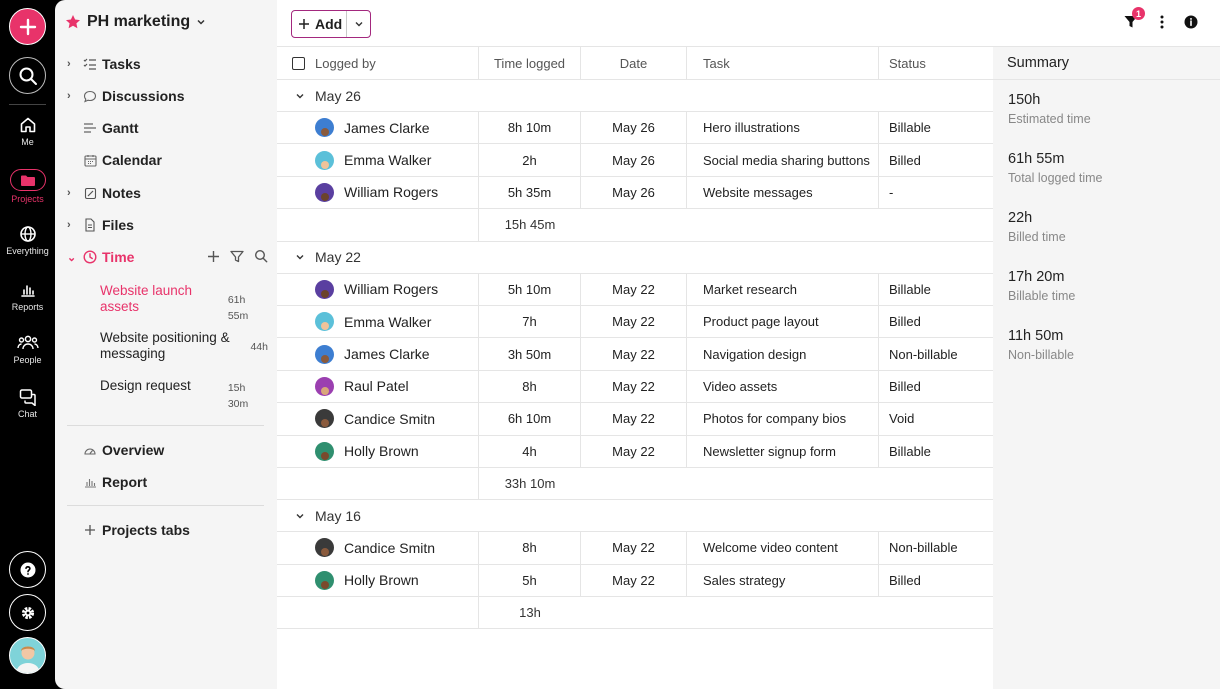 Image resolution: width=1220 pixels, height=689 pixels. I want to click on time-subitem-website-positioning: Website positioning & messaging 44h, so click(184, 346).